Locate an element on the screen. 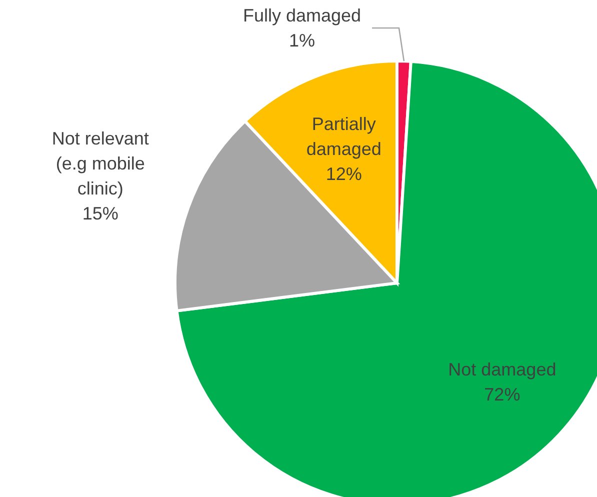 The image size is (597, 497). data-label: 1% is located at coordinates (302, 40).